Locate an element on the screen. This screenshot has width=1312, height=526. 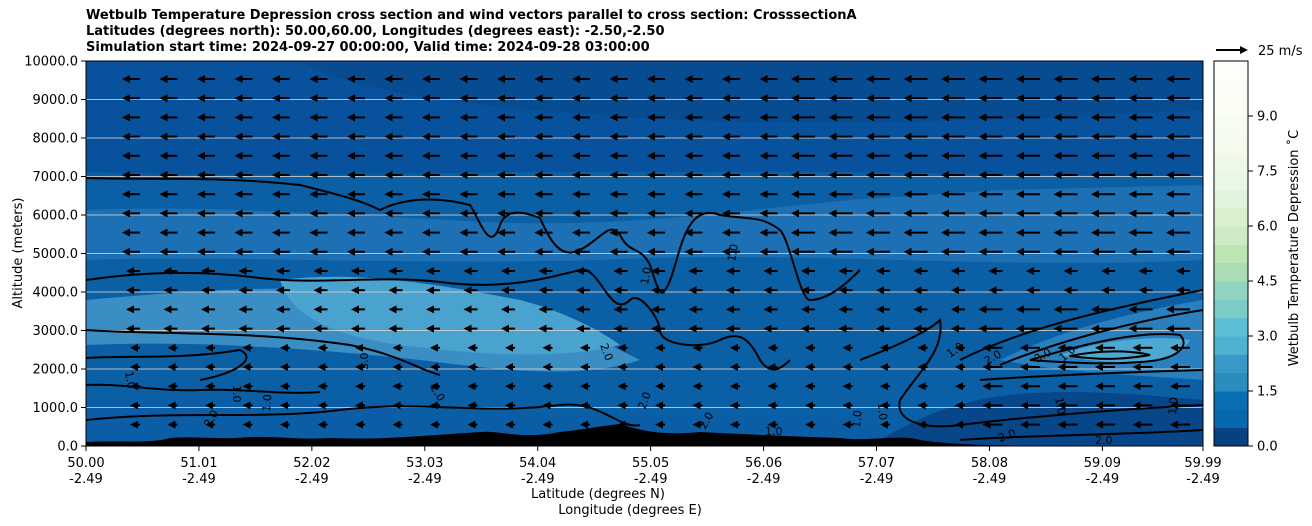
x-tick-label-lat: 56.06 is located at coordinates (763, 463).